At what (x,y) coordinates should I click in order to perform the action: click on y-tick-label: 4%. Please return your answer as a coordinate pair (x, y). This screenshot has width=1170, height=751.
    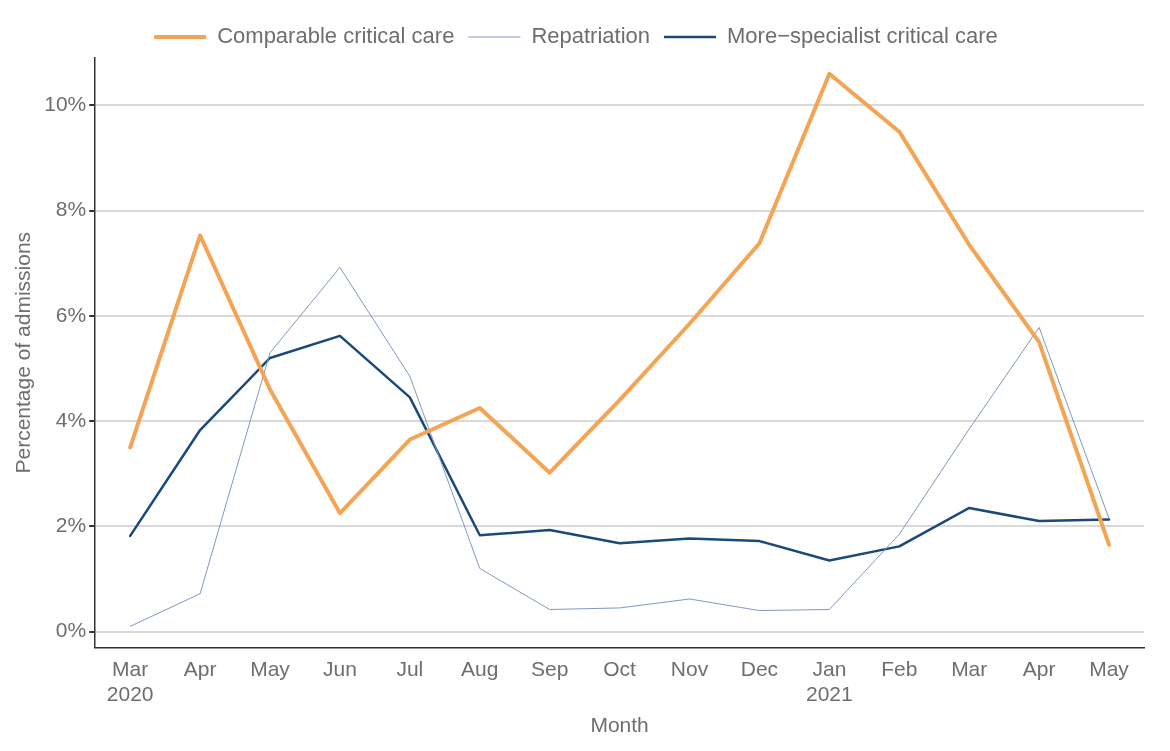
    Looking at the image, I should click on (71, 419).